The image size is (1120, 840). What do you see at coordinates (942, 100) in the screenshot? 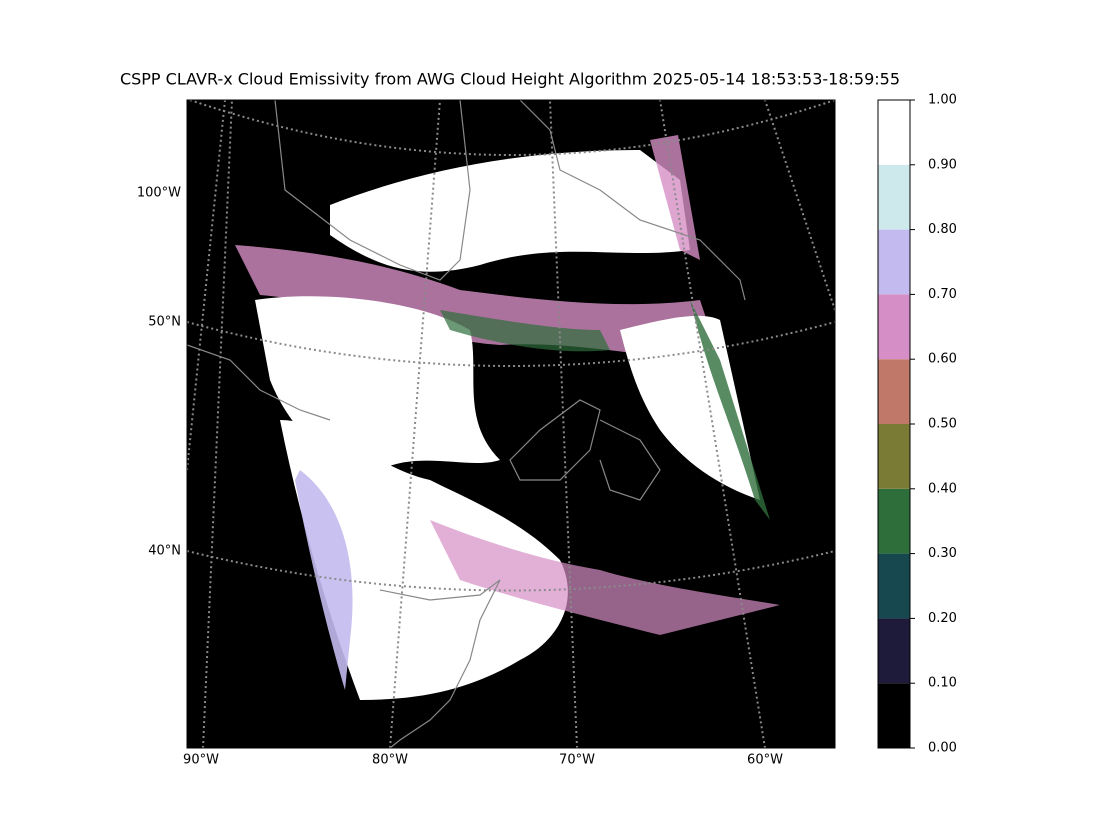
I see `colorbar-tick-label: 1.00` at bounding box center [942, 100].